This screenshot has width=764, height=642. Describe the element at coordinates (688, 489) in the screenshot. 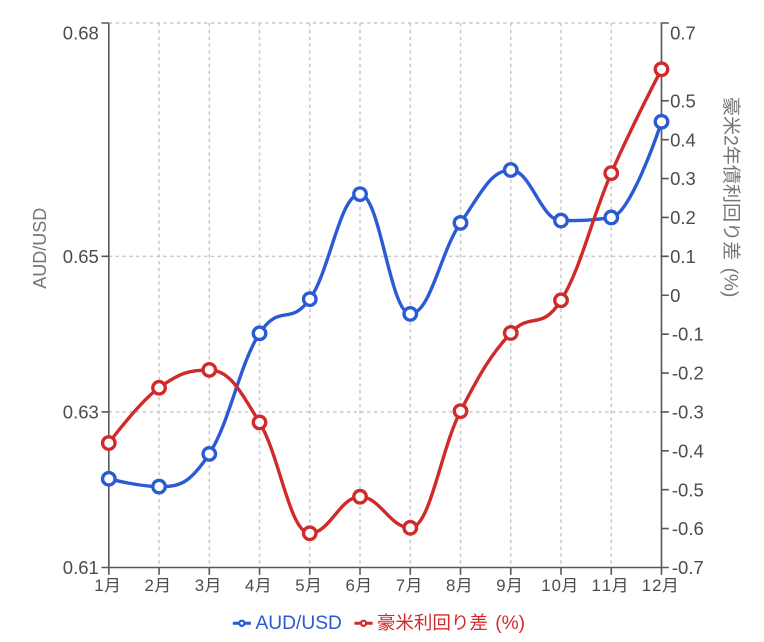

I see `svg-text: -0.5` at that location.